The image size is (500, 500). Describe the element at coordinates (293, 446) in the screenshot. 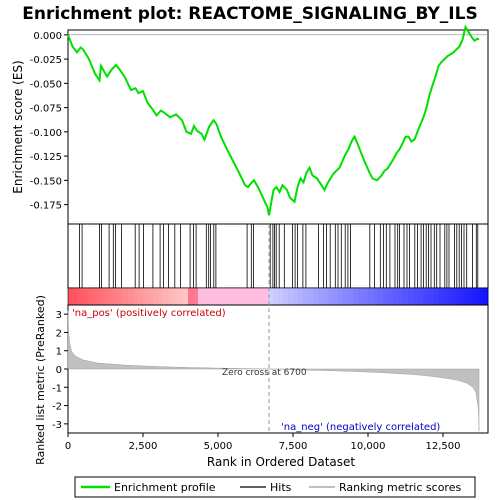

I see `x-tick-label: 7,500` at that location.